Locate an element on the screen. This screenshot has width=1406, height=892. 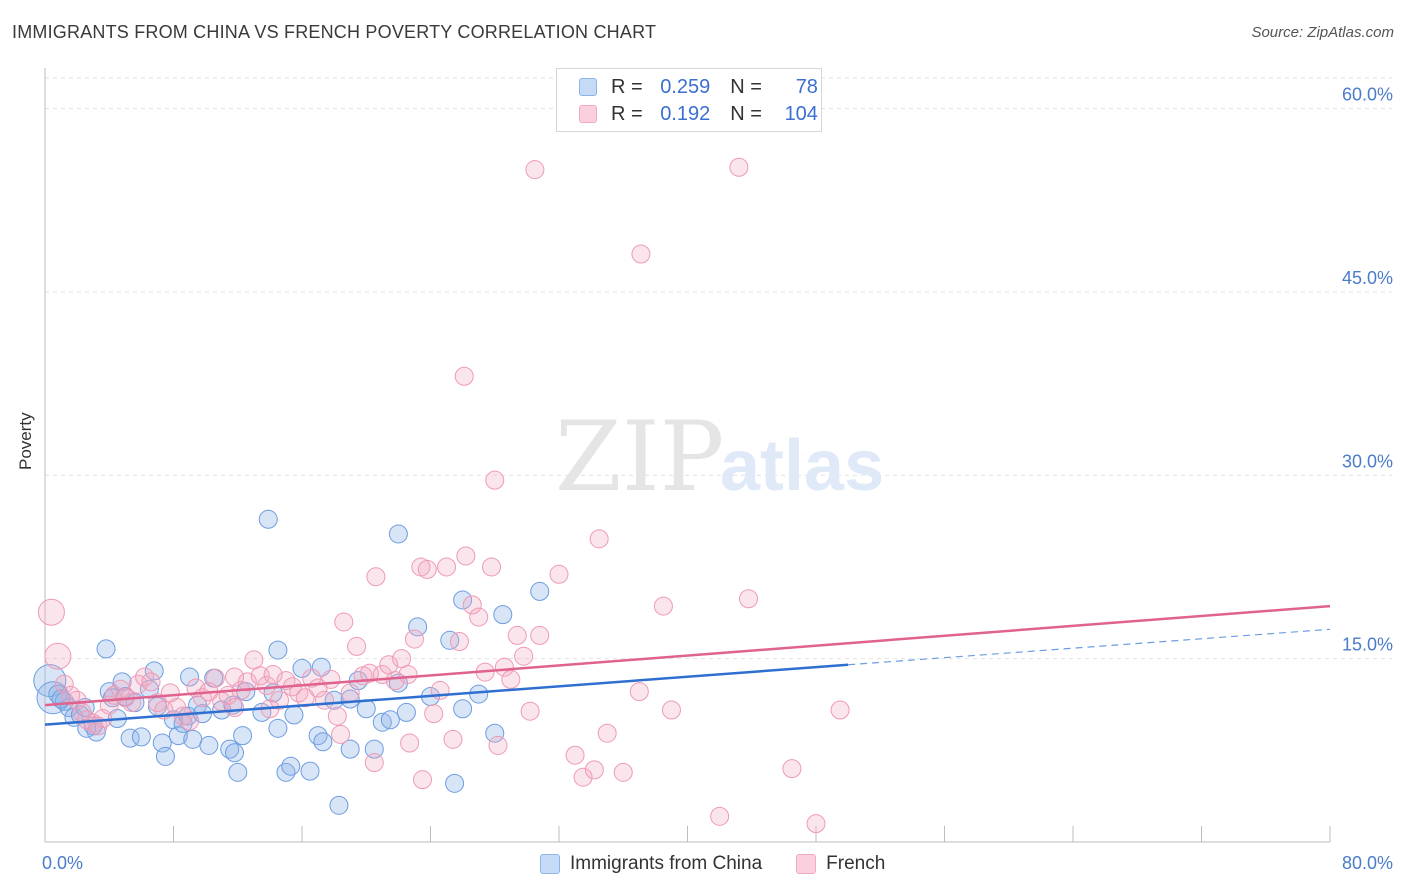
trend-line-french is located at coordinates (687, 655).